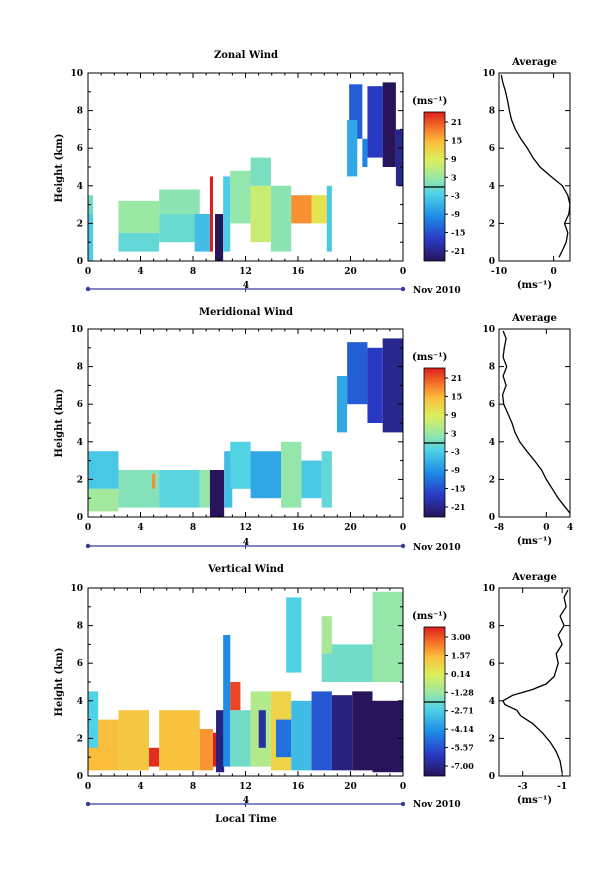  What do you see at coordinates (245, 171) in the screenshot?
I see `heatmap-zonal` at bounding box center [245, 171].